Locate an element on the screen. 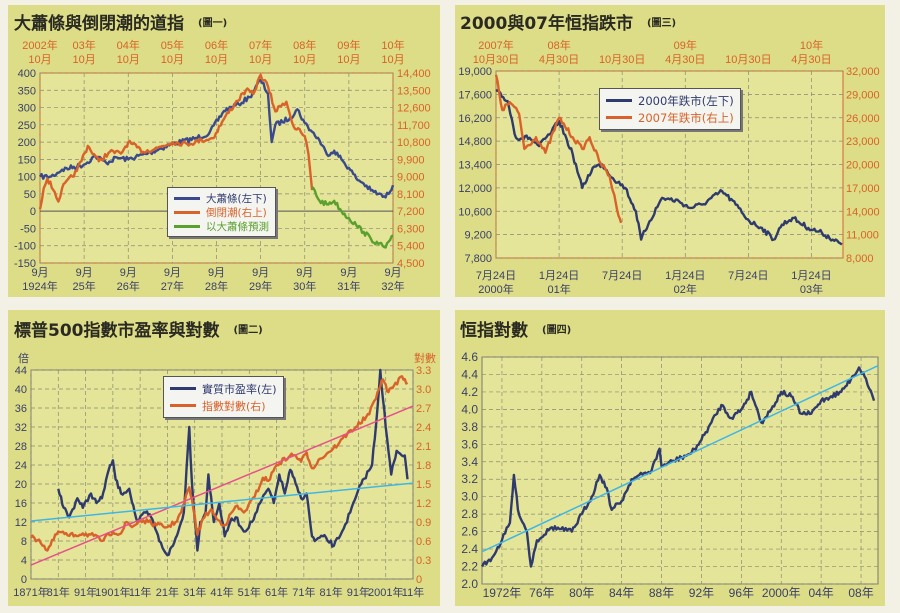 This screenshot has height=613, width=900. y-tick-label: 300 is located at coordinates (27, 109).